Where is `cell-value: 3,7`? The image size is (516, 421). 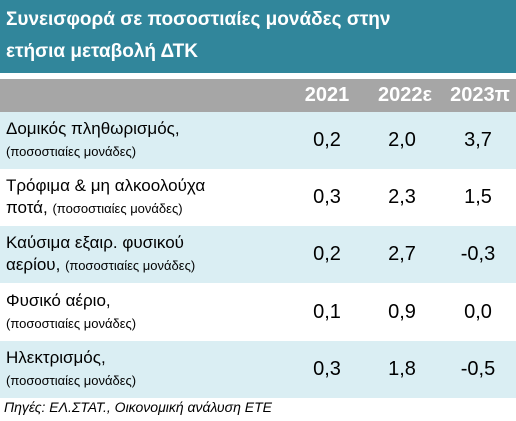
cell-value: 3,7 is located at coordinates (478, 140).